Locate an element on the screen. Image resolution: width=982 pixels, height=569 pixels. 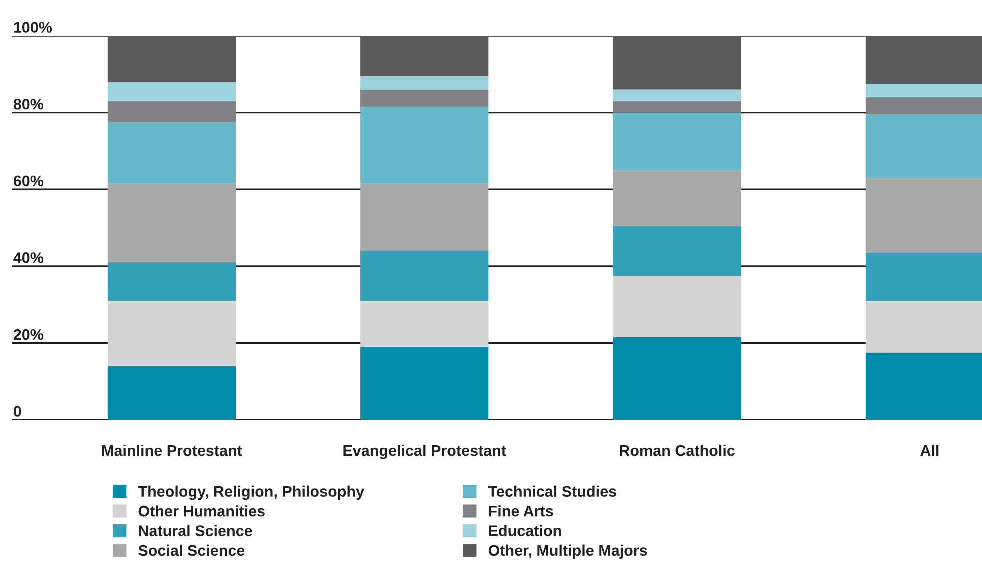
legend-label: Theology, Religion, Philosophy is located at coordinates (251, 493).